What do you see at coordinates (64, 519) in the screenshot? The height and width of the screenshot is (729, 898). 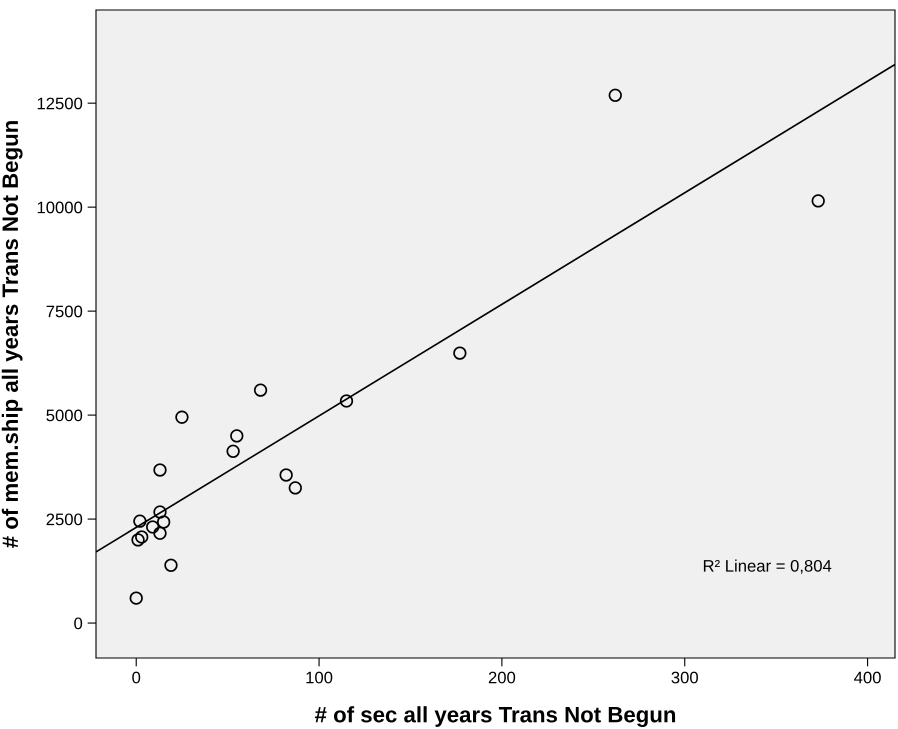 I see `y-tick-label: 2500` at bounding box center [64, 519].